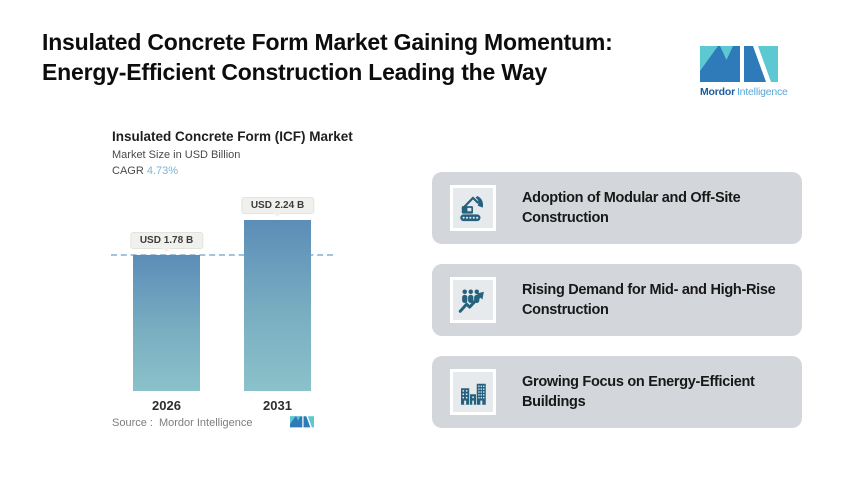 Image resolution: width=860 pixels, height=478 pixels. What do you see at coordinates (739, 64) in the screenshot?
I see `mordor-logo-icon` at bounding box center [739, 64].